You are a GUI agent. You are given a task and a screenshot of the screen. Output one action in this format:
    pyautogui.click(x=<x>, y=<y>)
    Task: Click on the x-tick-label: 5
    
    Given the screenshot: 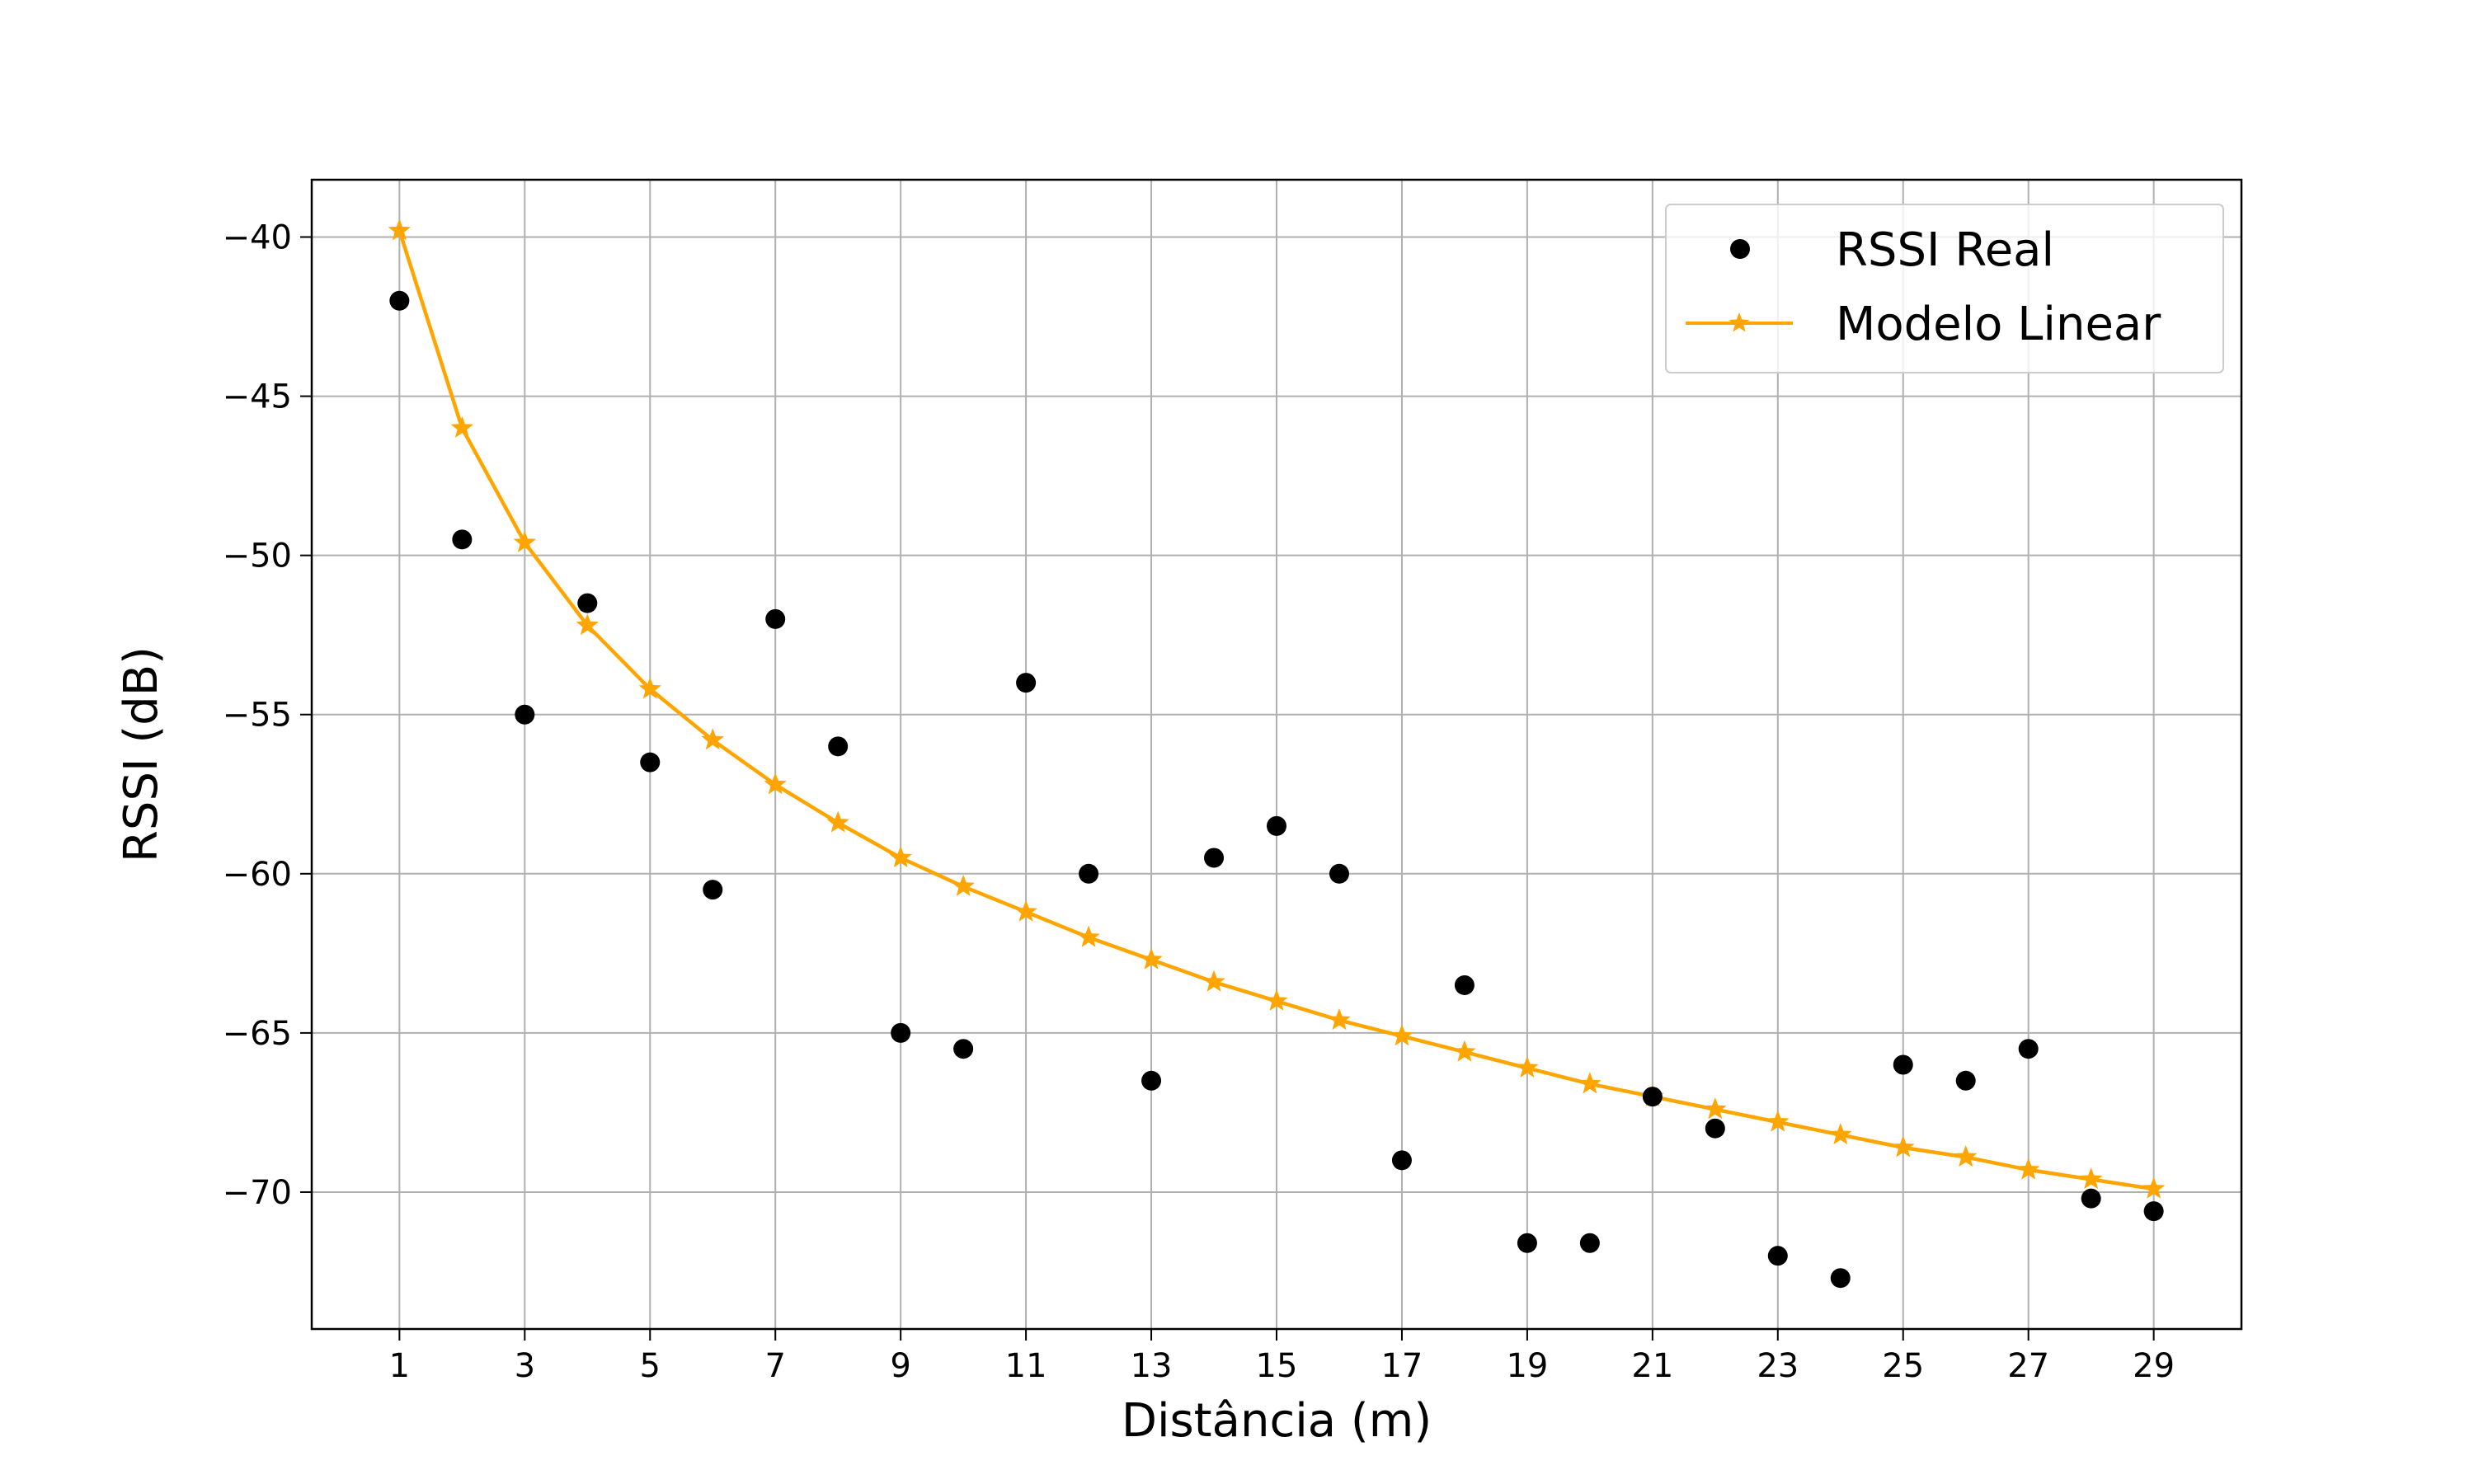 What is the action you would take?
    pyautogui.click(x=650, y=1366)
    